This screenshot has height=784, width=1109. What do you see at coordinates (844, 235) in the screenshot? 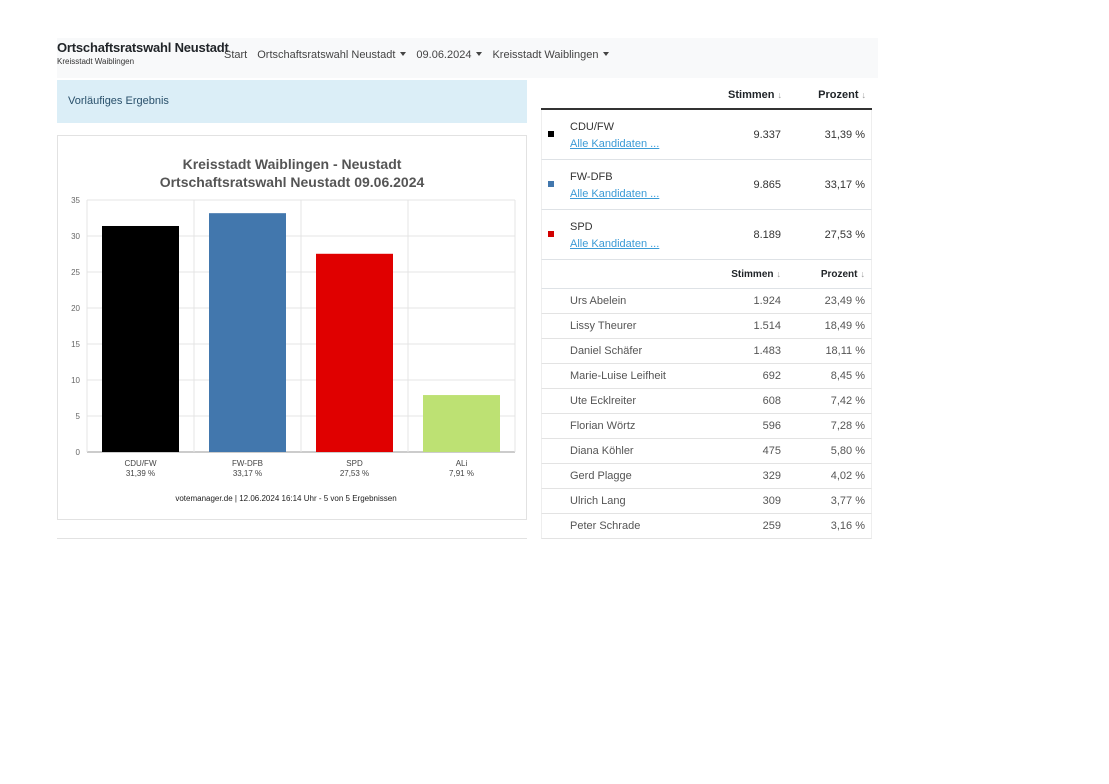
I see `party-percent: 27,53 %` at bounding box center [844, 235].